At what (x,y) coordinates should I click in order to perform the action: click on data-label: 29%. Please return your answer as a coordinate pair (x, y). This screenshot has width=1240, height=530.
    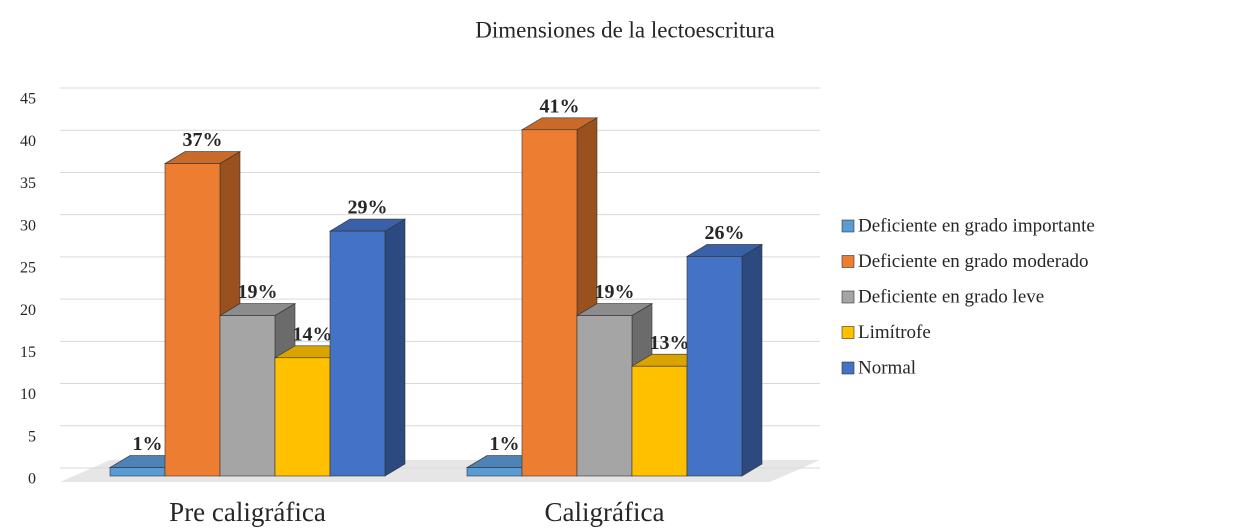
    Looking at the image, I should click on (368, 208).